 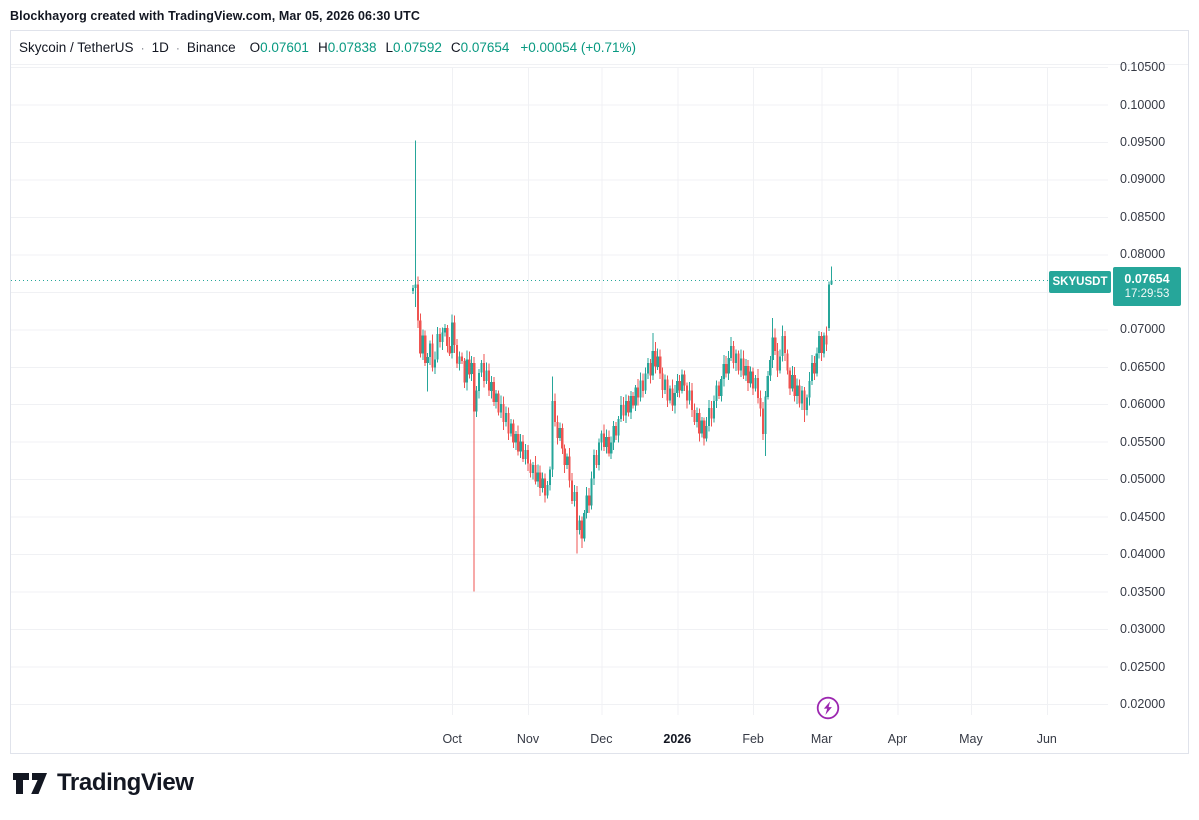 I want to click on low-value: 0.07592, so click(x=417, y=47).